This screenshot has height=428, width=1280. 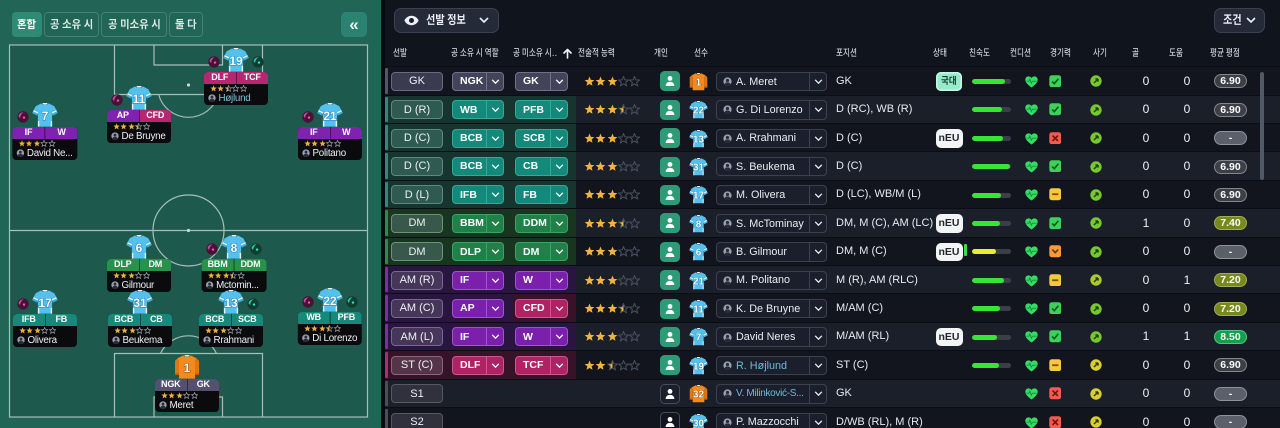 What do you see at coordinates (698, 395) in the screenshot?
I see `svg-text: 32` at bounding box center [698, 395].